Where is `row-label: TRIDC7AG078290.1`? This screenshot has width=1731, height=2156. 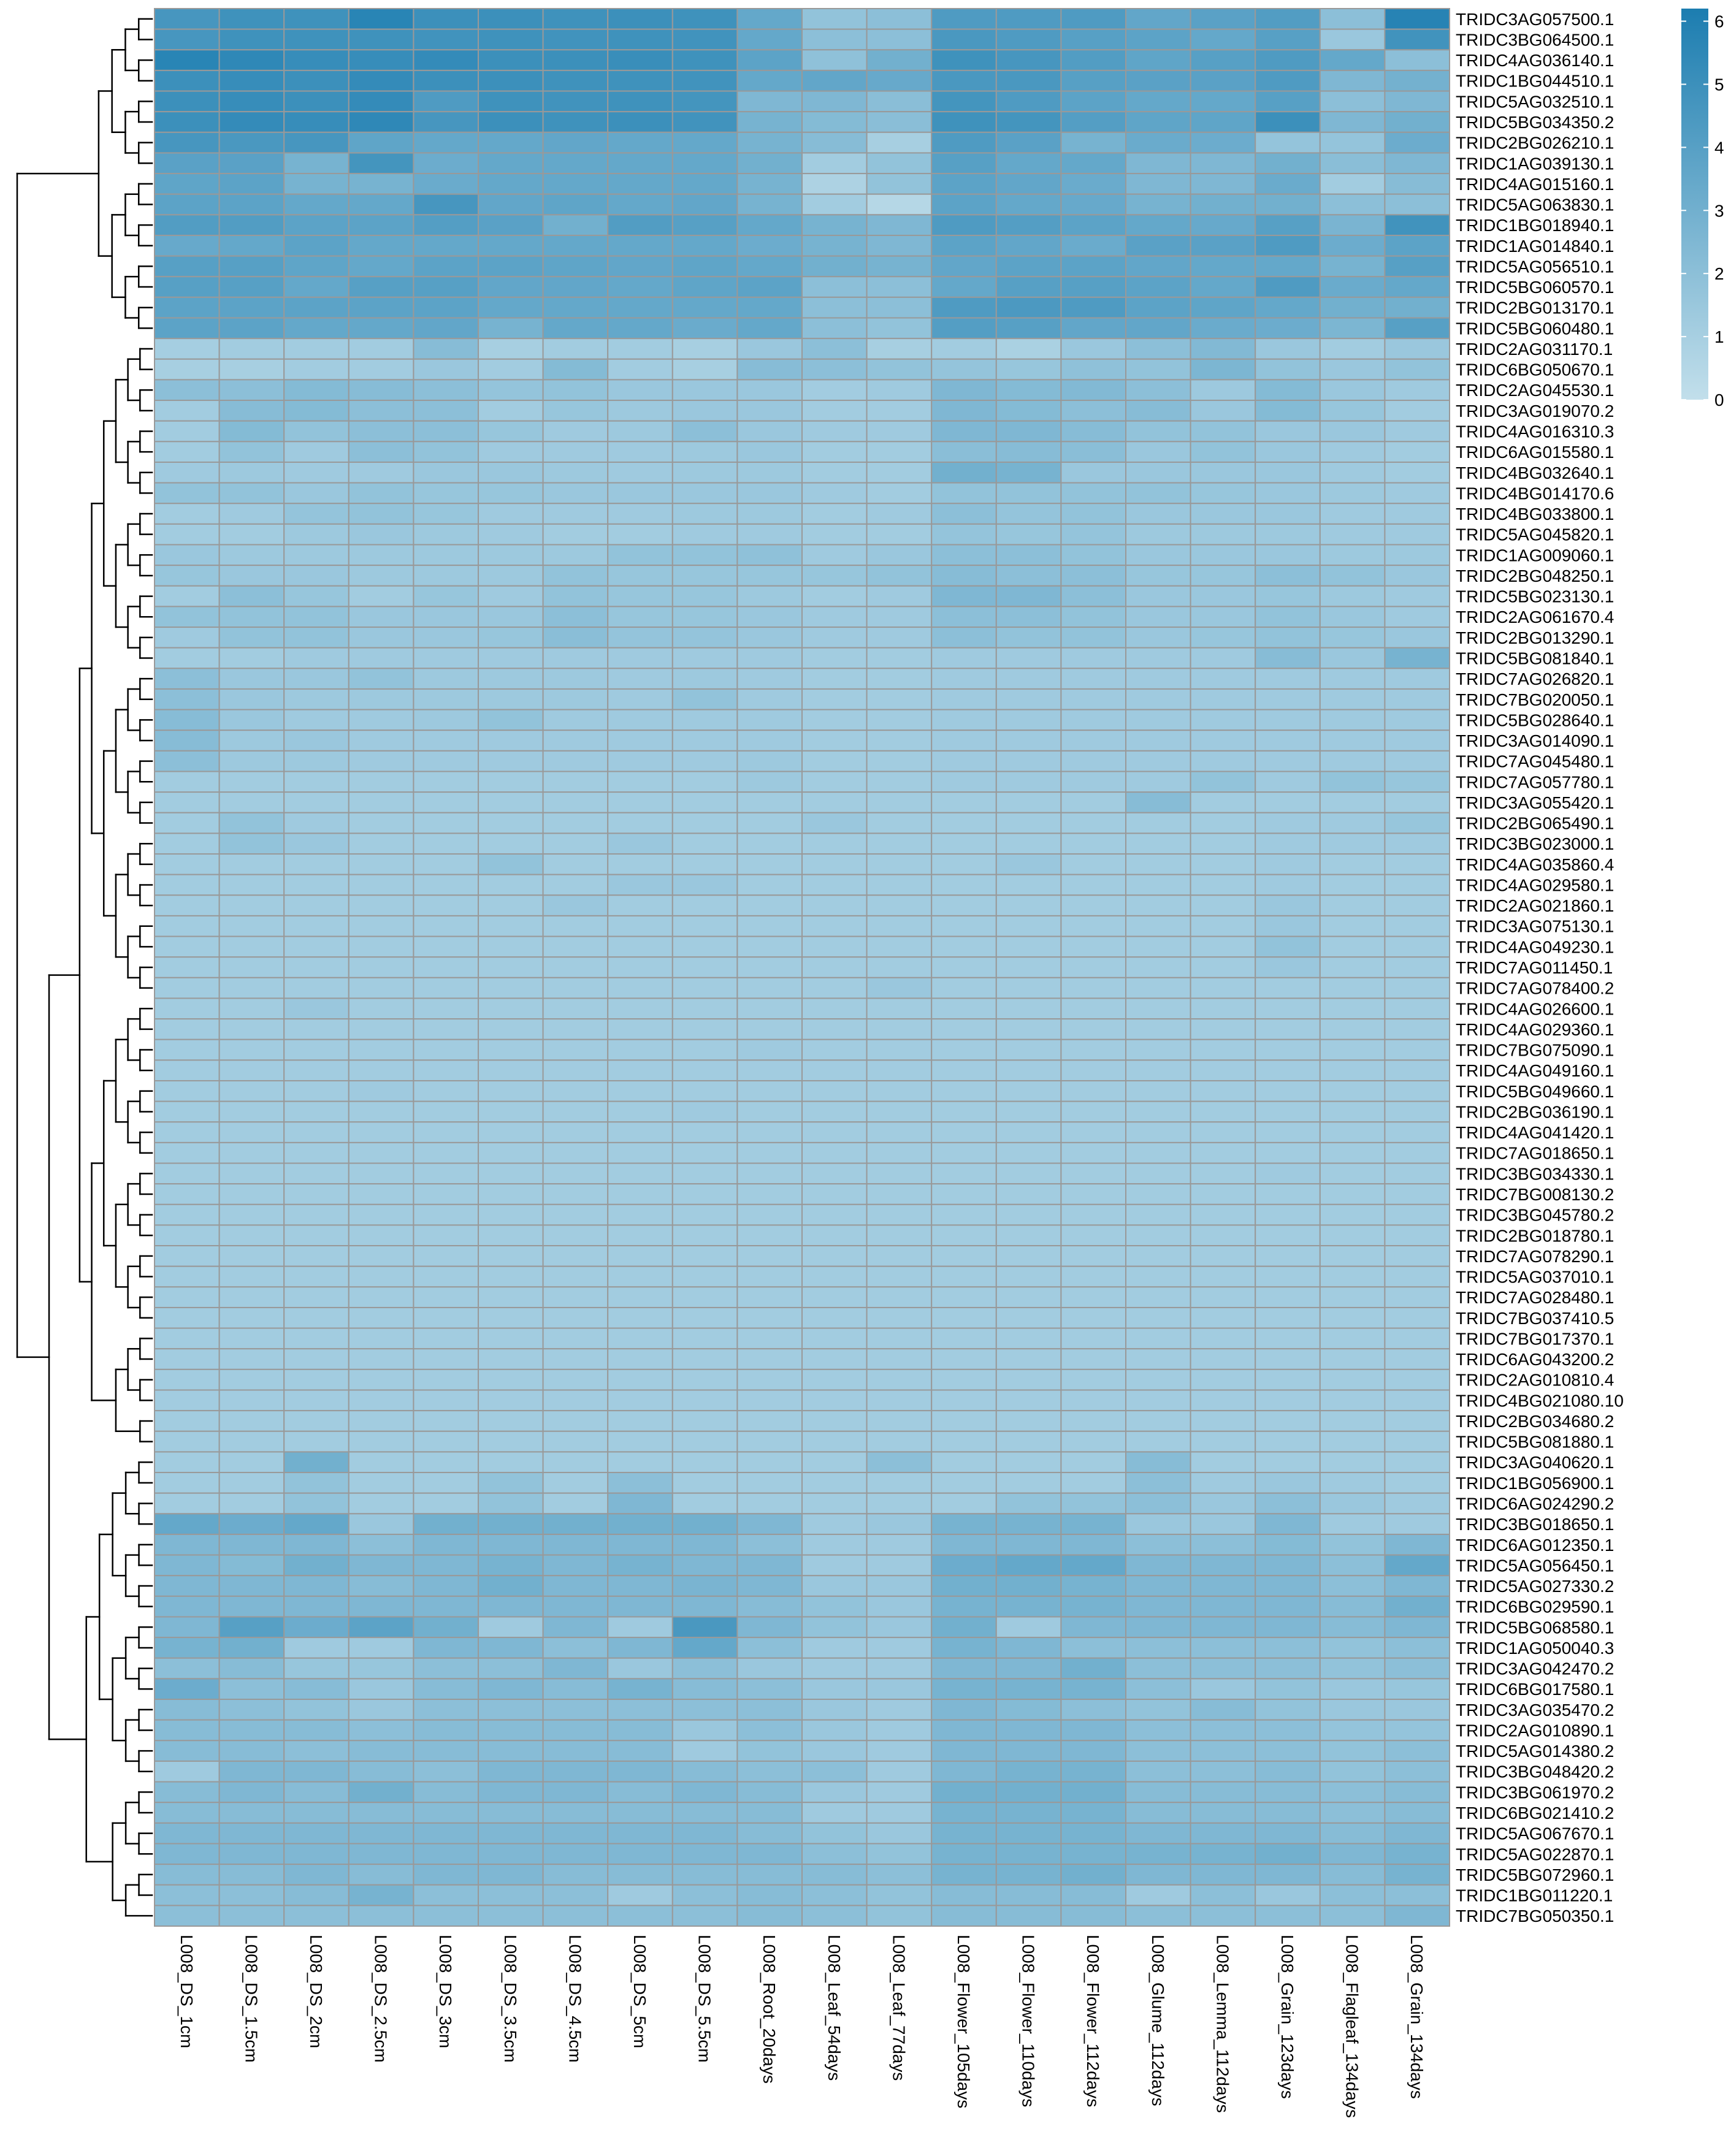 row-label: TRIDC7AG078290.1 is located at coordinates (1535, 1256).